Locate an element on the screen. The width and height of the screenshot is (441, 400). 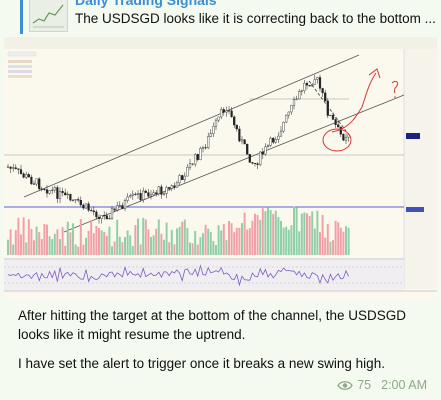
views-icon is located at coordinates (345, 385).